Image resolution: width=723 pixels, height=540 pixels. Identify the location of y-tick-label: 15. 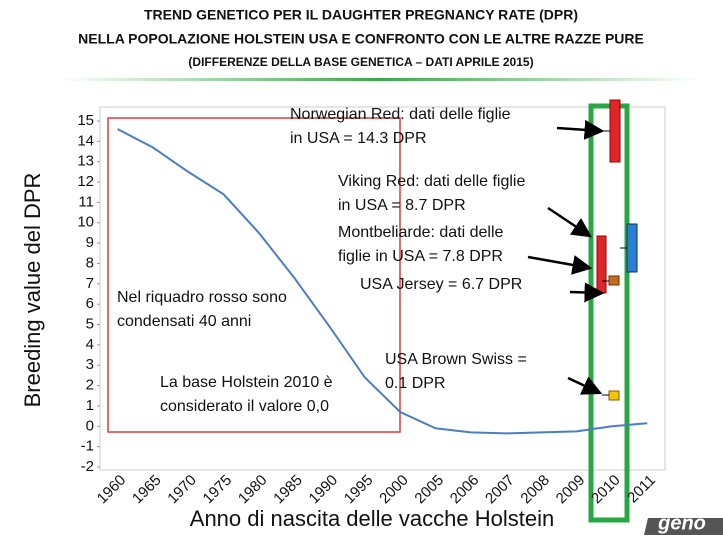
(85, 120).